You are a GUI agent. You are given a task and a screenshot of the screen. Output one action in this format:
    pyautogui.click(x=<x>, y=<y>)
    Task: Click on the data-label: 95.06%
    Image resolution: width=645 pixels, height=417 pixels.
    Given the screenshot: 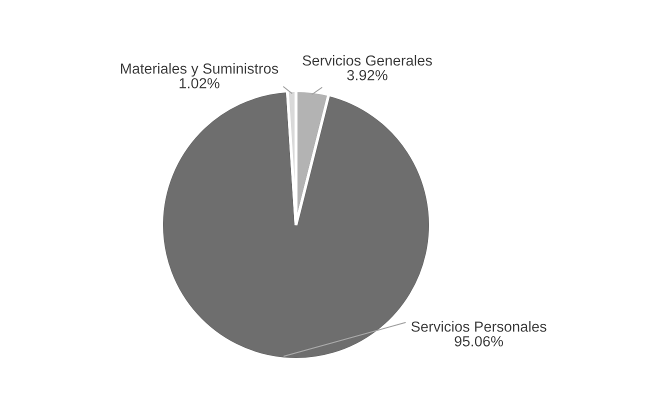 What is the action you would take?
    pyautogui.click(x=478, y=341)
    